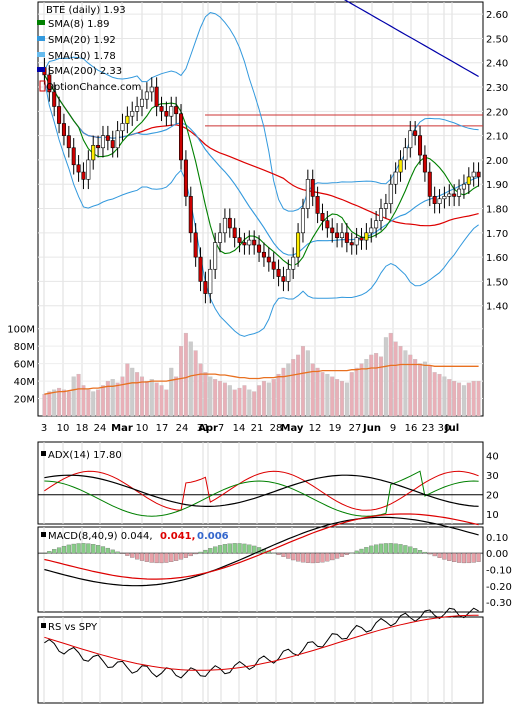  I want to click on macd-legend-swatch, so click(43, 534).